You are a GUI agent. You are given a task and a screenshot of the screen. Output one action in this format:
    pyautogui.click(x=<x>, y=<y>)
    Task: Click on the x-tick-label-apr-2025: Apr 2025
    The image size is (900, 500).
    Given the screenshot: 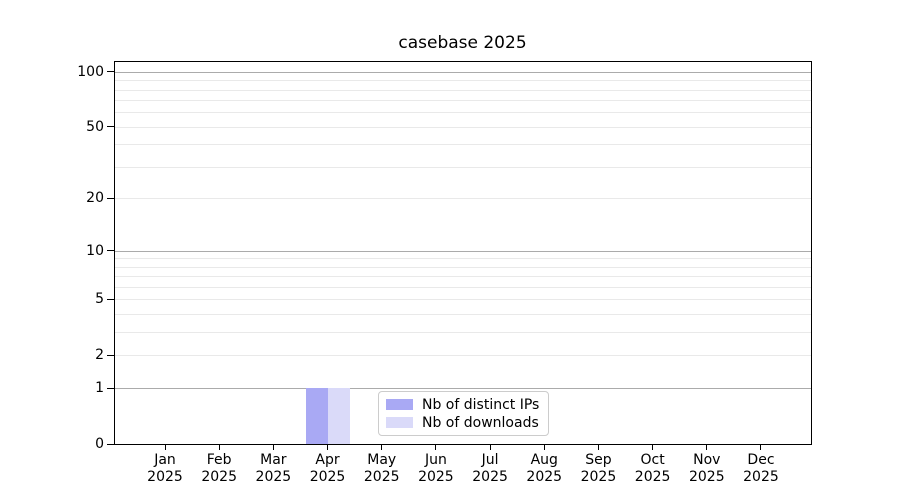 What is the action you would take?
    pyautogui.click(x=327, y=468)
    